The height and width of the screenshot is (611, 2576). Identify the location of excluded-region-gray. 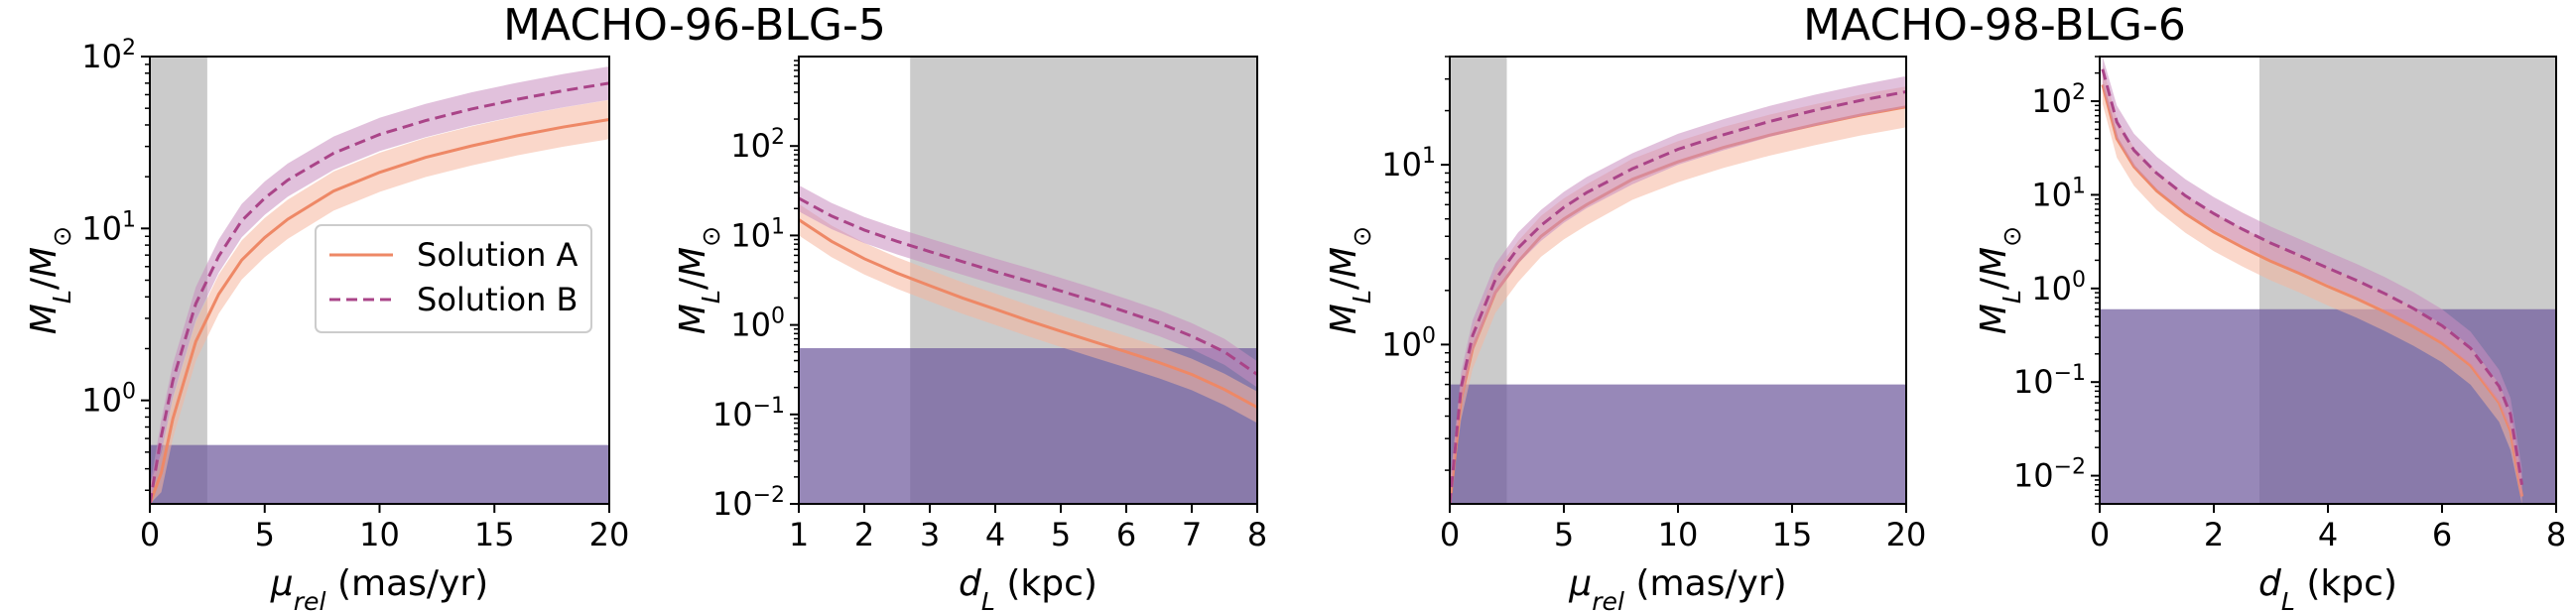
(179, 280).